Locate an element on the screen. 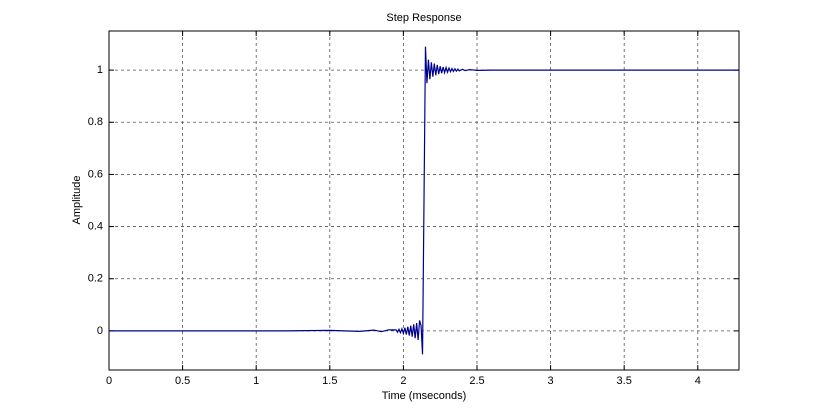 The image size is (834, 415). x-tick-label: 0 is located at coordinates (109, 381).